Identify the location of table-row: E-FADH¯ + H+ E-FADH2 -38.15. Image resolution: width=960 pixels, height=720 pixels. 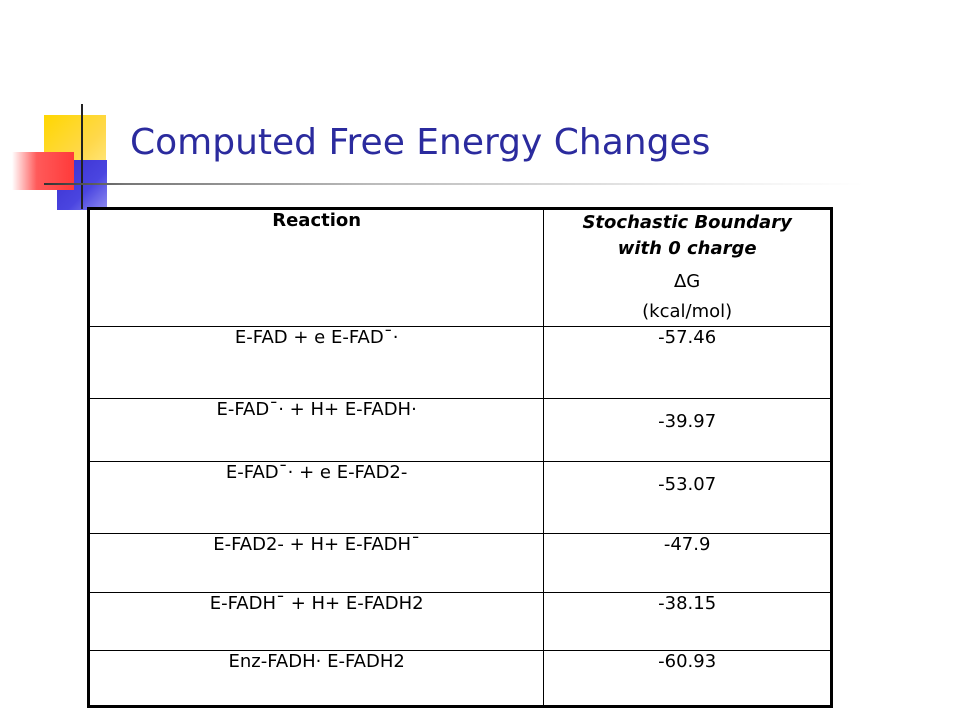
(460, 622).